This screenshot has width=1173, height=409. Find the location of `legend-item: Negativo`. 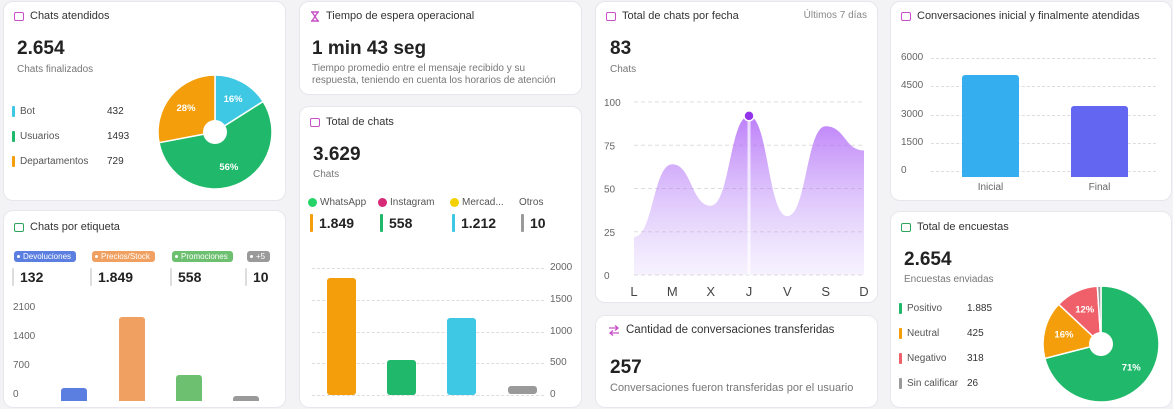

legend-item: Negativo is located at coordinates (922, 358).